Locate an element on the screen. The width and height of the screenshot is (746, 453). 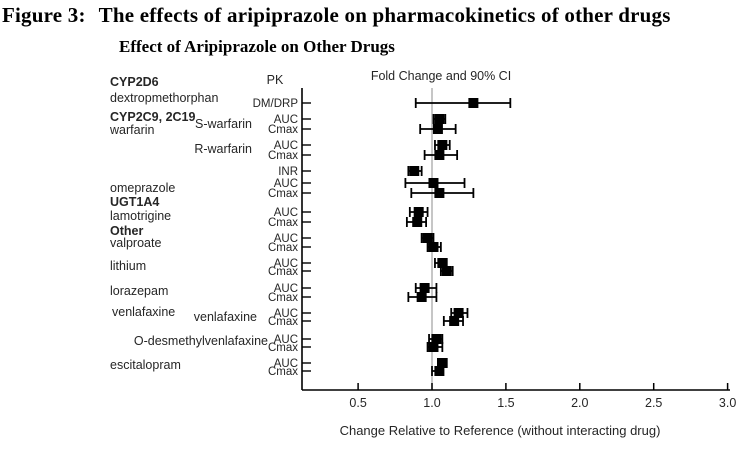
side-label: S-warfarin is located at coordinates (223, 124).